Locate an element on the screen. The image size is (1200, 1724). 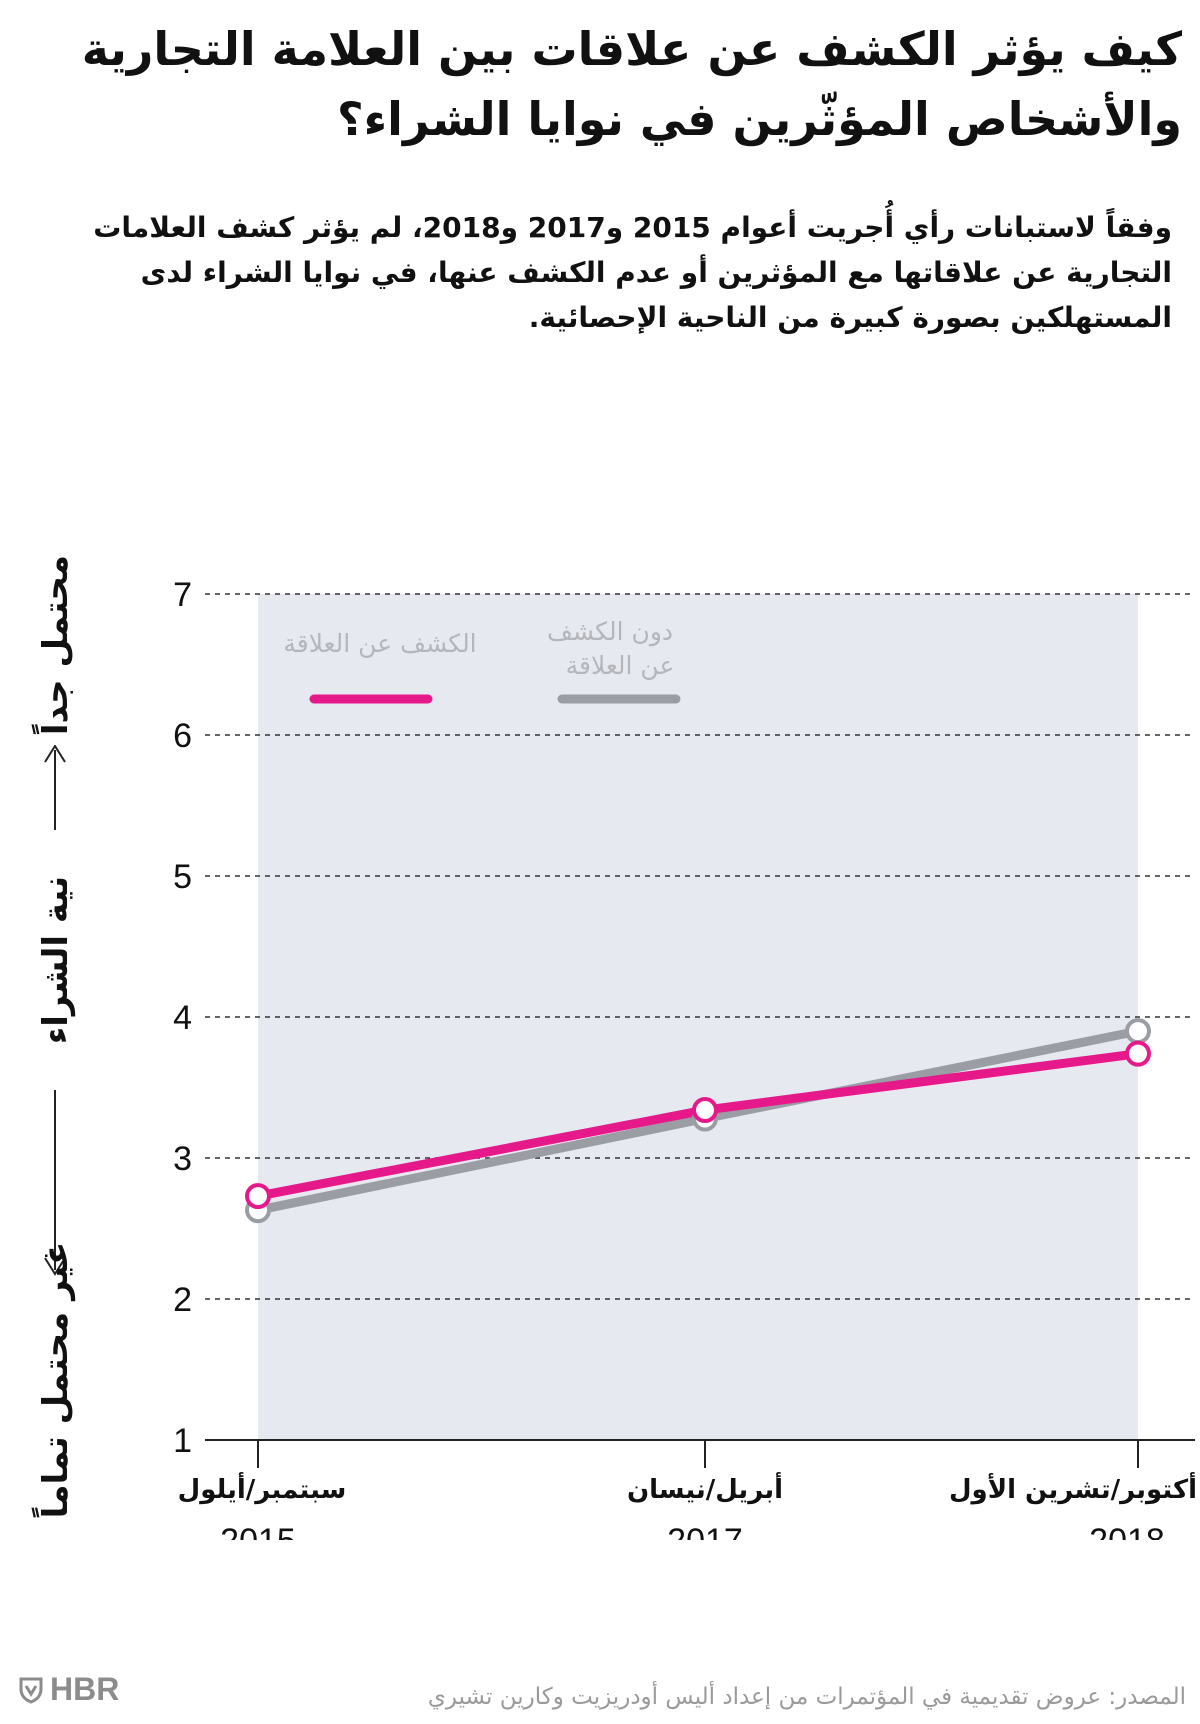
y-axis-title: نية الشراء is located at coordinates (56, 960).